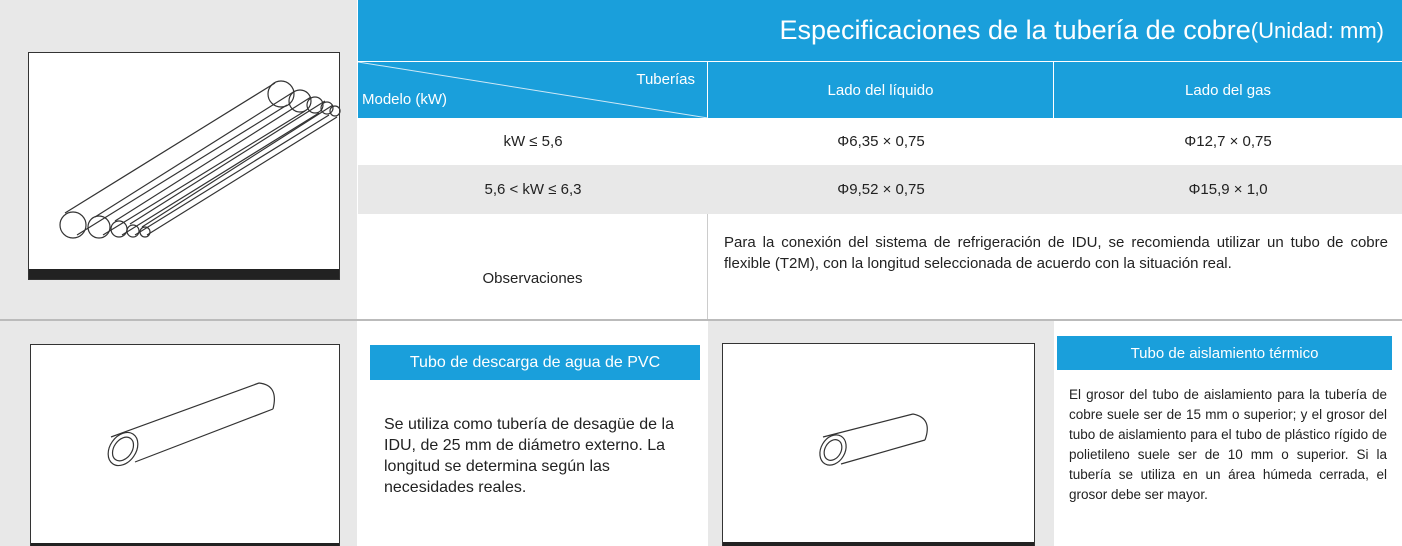  I want to click on gas-cell: Φ12,7 × 0,75, so click(1228, 141).